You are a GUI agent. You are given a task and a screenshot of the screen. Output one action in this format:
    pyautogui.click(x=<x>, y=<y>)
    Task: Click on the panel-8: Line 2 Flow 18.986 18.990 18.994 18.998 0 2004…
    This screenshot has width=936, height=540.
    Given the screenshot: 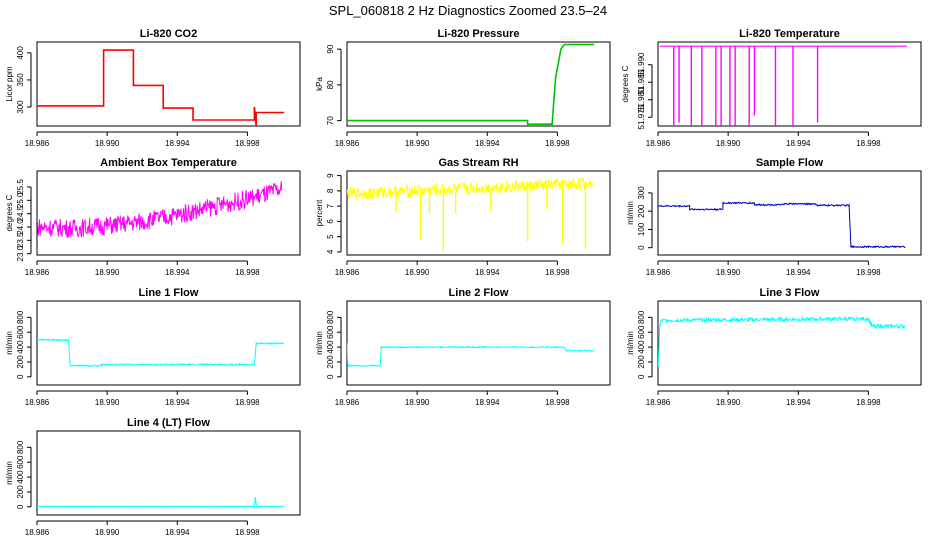 What is the action you would take?
    pyautogui.click(x=463, y=347)
    